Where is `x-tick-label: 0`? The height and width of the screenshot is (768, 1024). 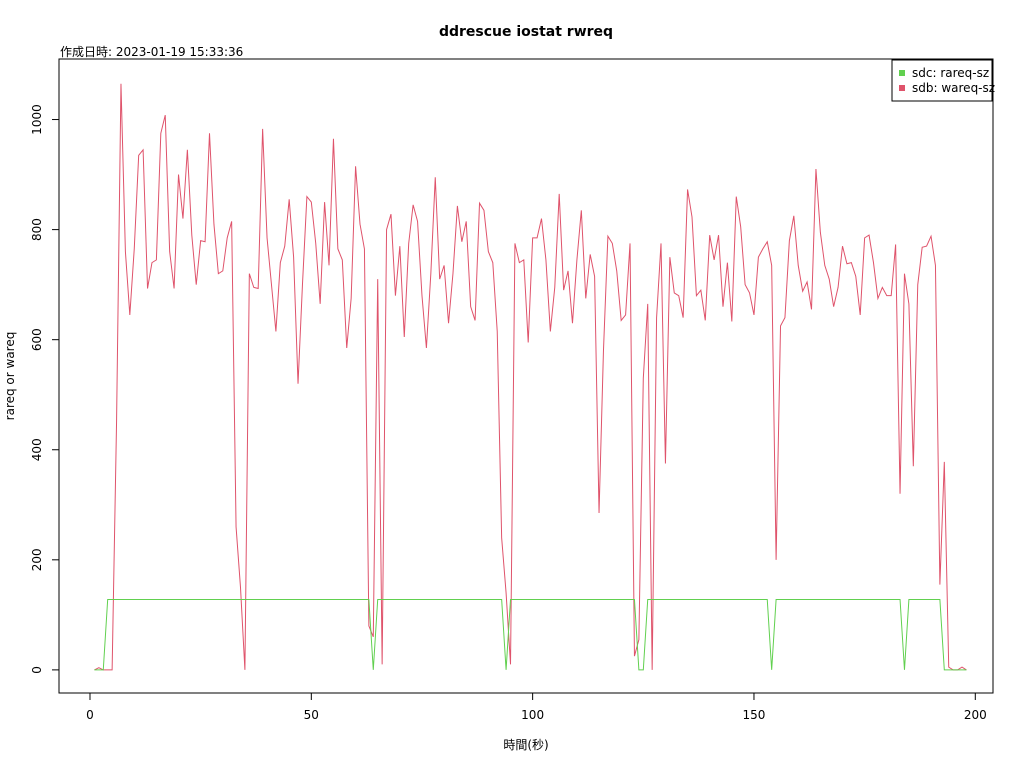 x-tick-label: 0 is located at coordinates (90, 715).